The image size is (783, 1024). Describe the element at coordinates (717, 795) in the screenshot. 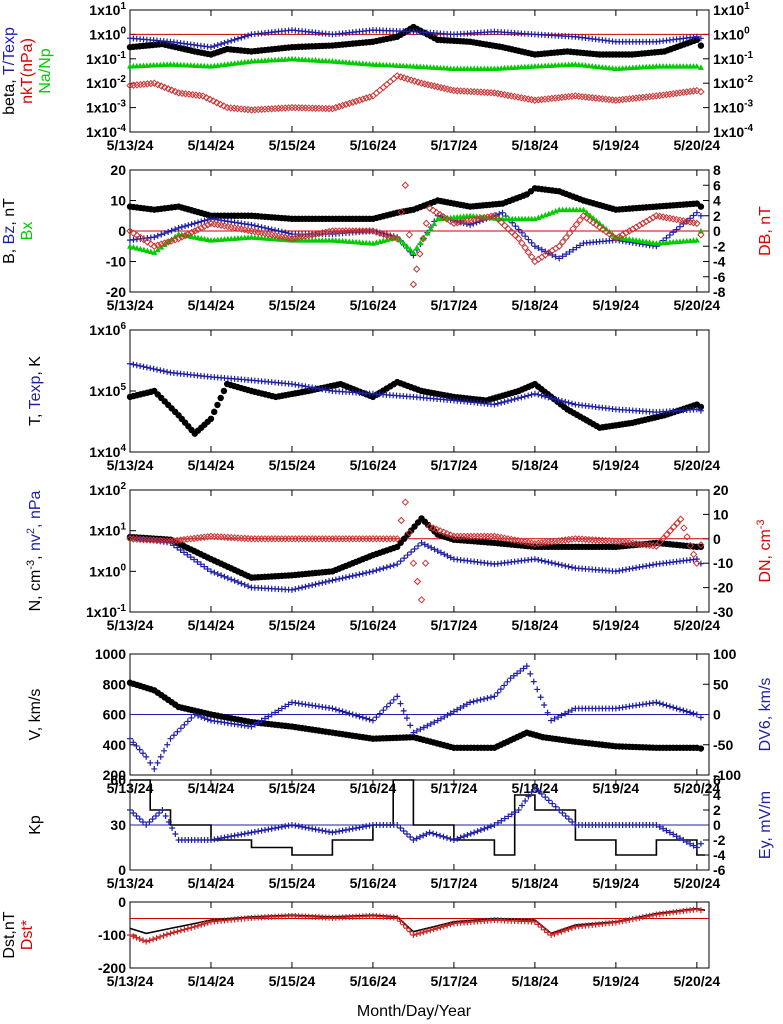

I see `y-tick-label-right: 4` at that location.